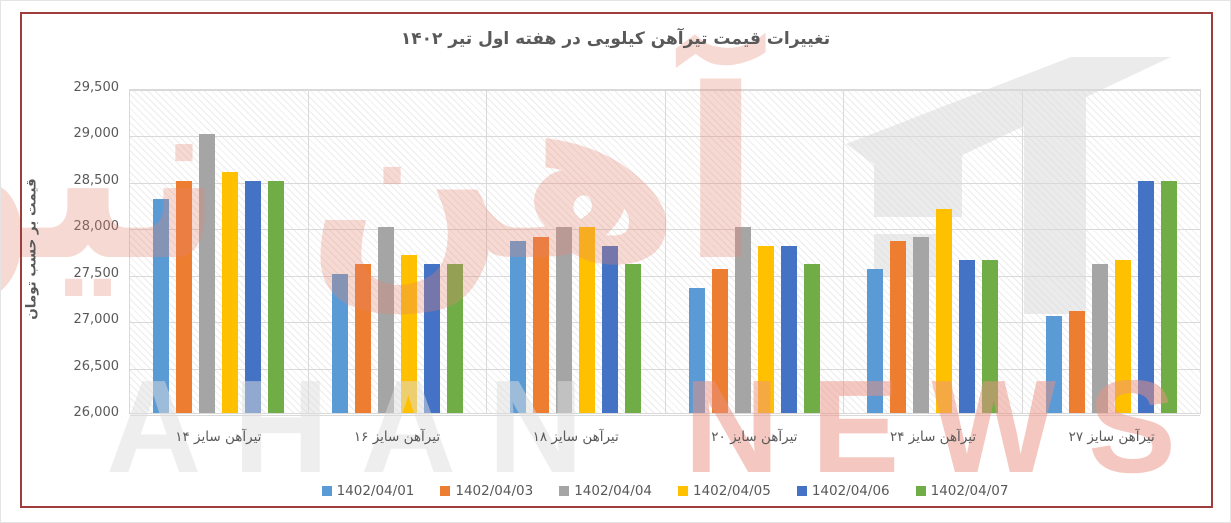 Image resolution: width=1231 pixels, height=523 pixels. What do you see at coordinates (96, 180) in the screenshot?
I see `y-tick-label: 28,500` at bounding box center [96, 180].